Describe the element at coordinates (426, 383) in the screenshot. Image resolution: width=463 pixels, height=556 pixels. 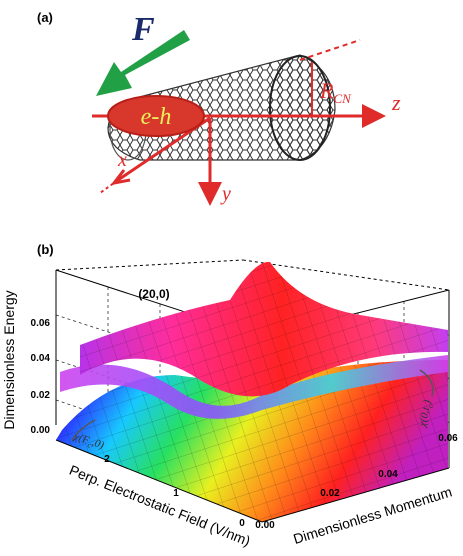
I see `momentum-annotation-arrow` at that location.